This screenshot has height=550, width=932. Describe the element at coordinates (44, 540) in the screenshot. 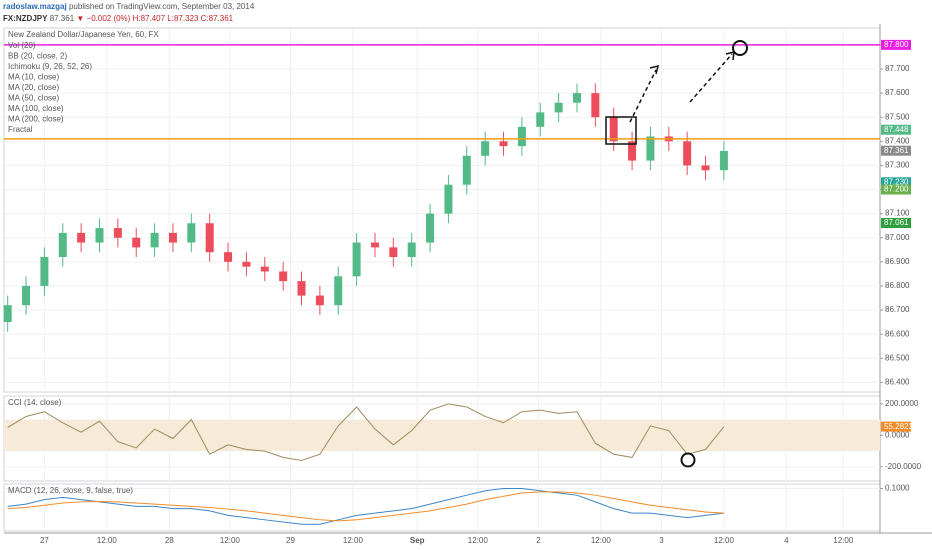

I see `x-tick-label: 27` at that location.